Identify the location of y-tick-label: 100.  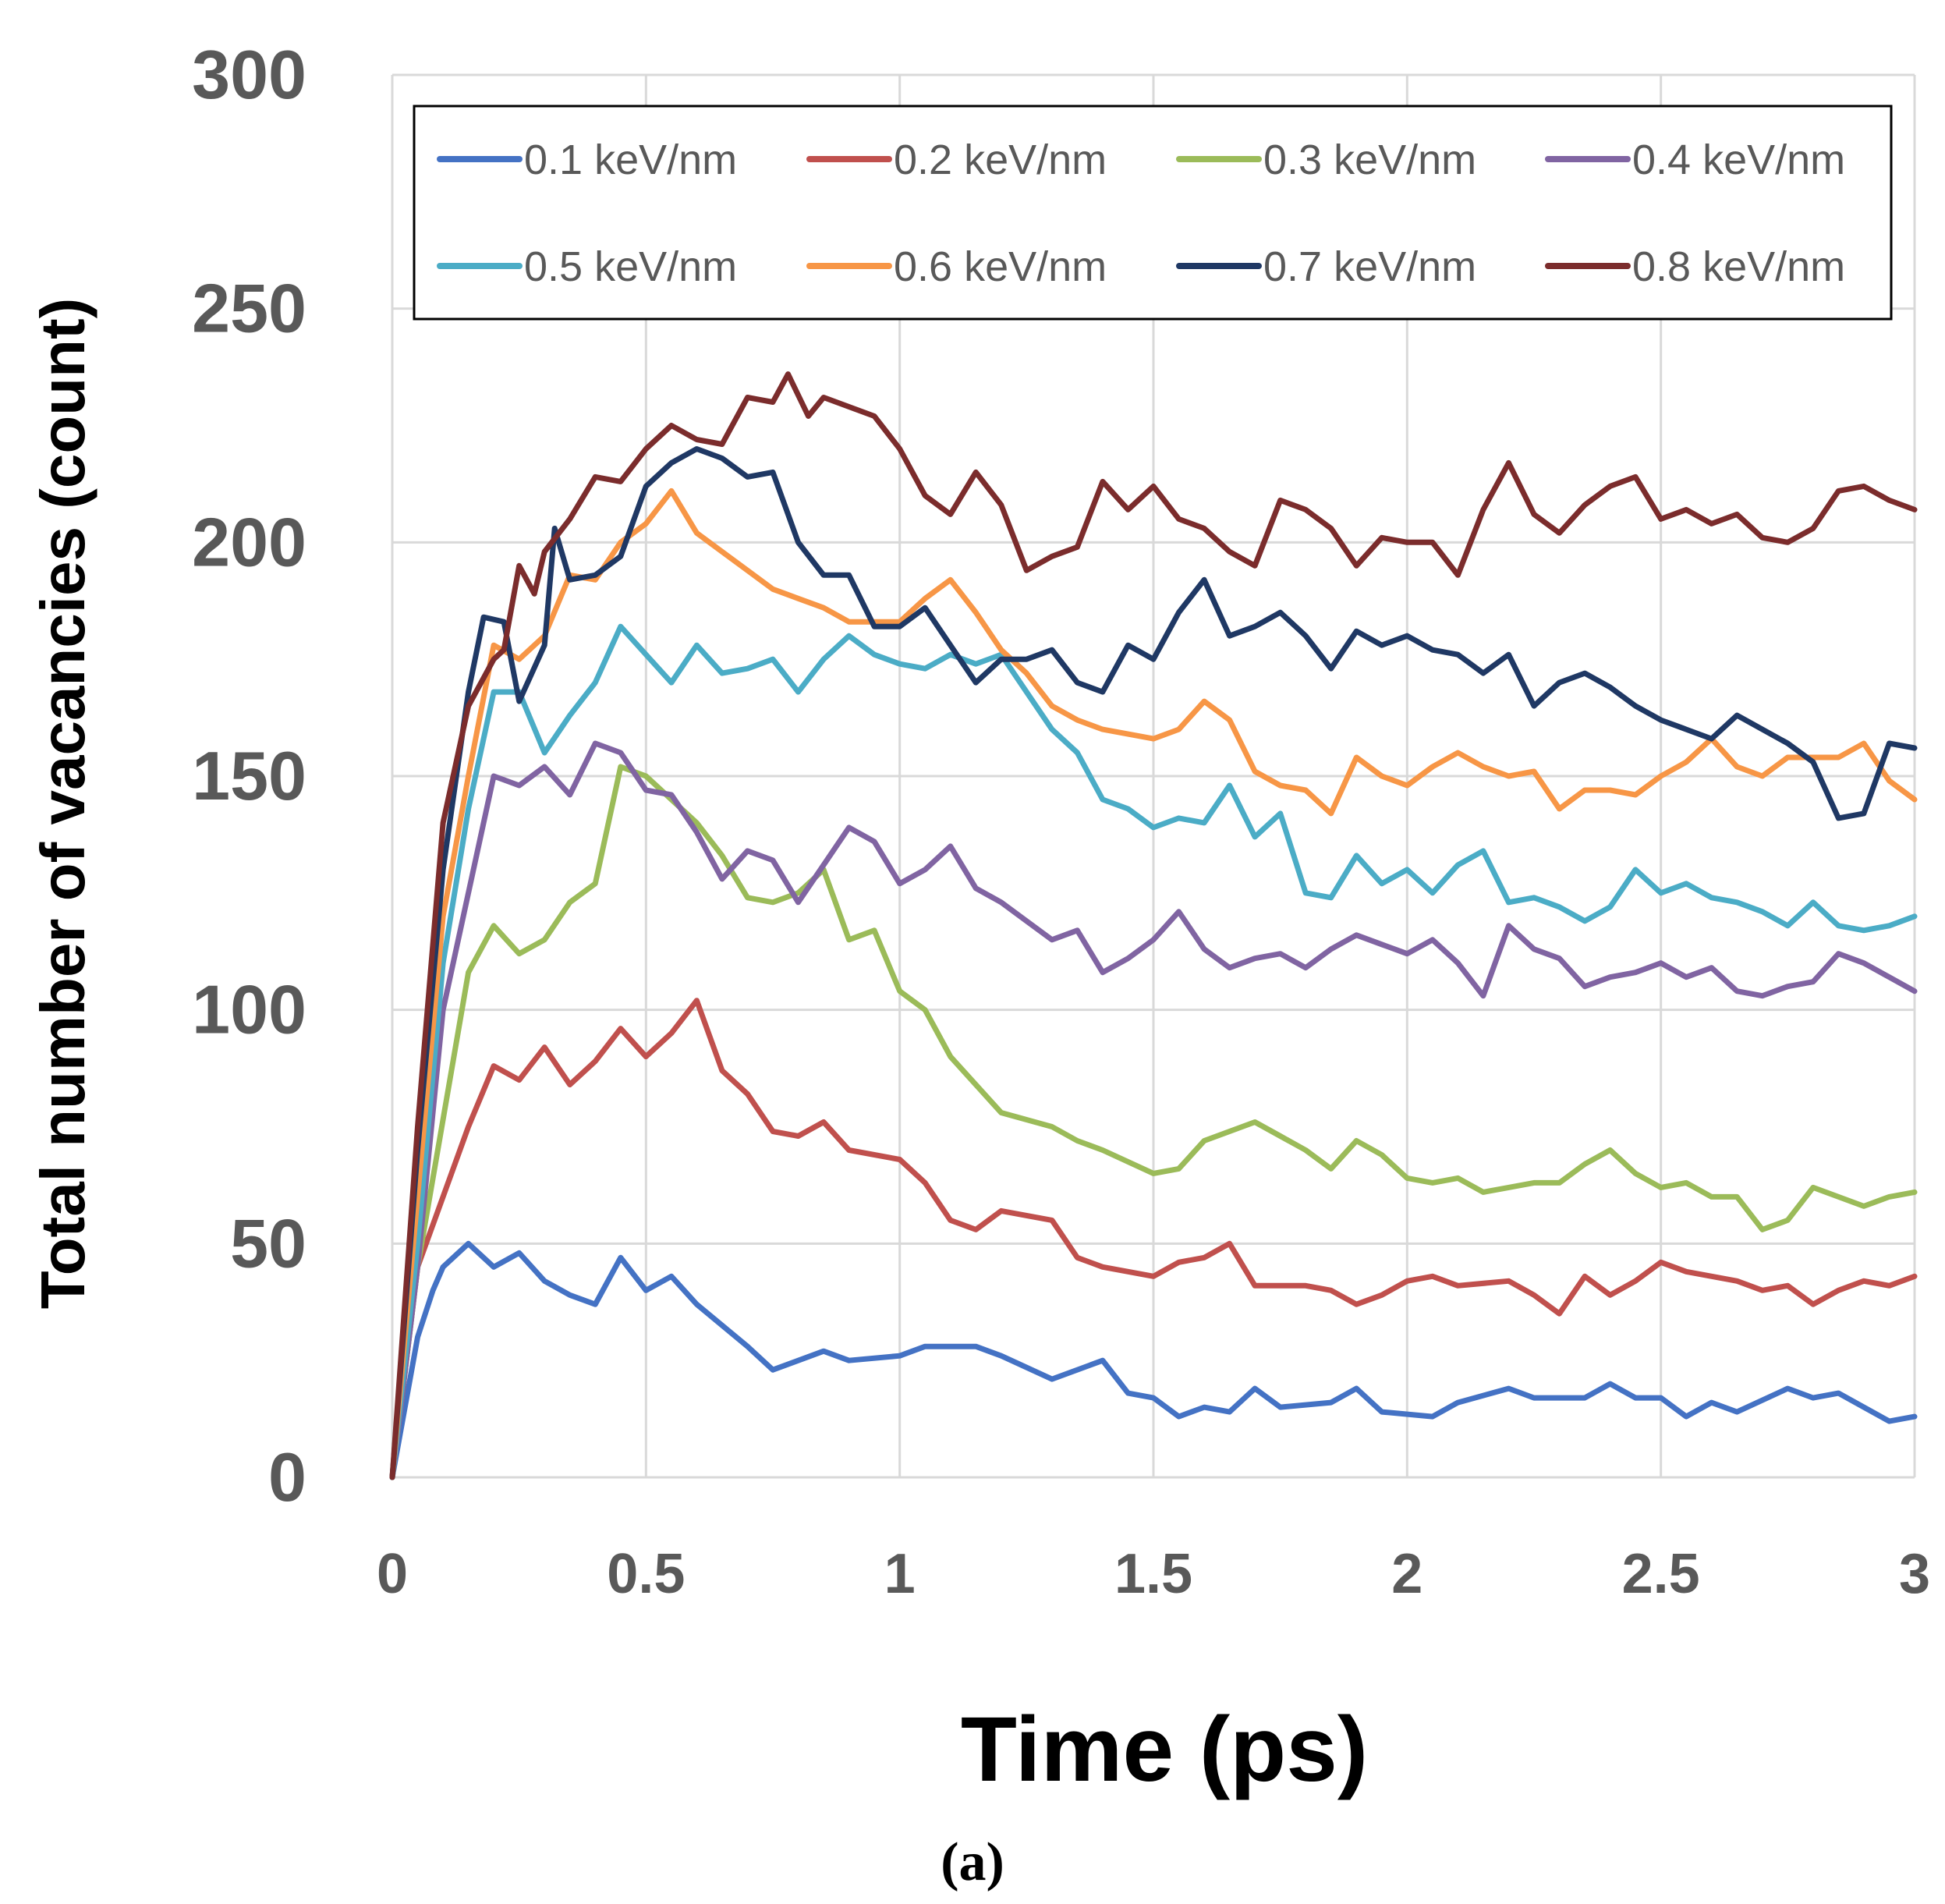
(249, 1009).